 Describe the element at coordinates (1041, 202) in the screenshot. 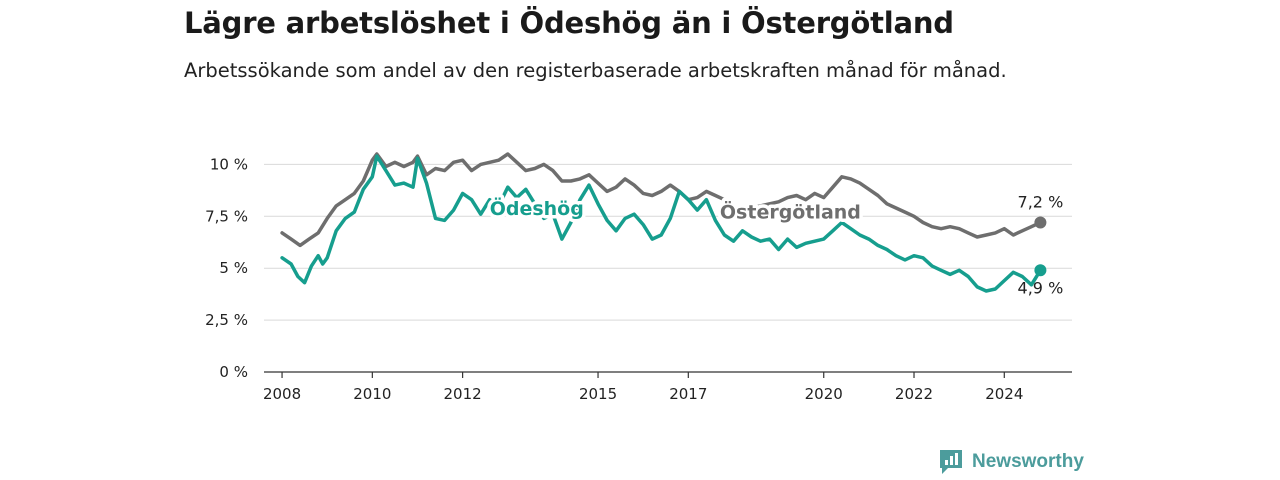

I see `series-end-label: 7,2 %` at that location.